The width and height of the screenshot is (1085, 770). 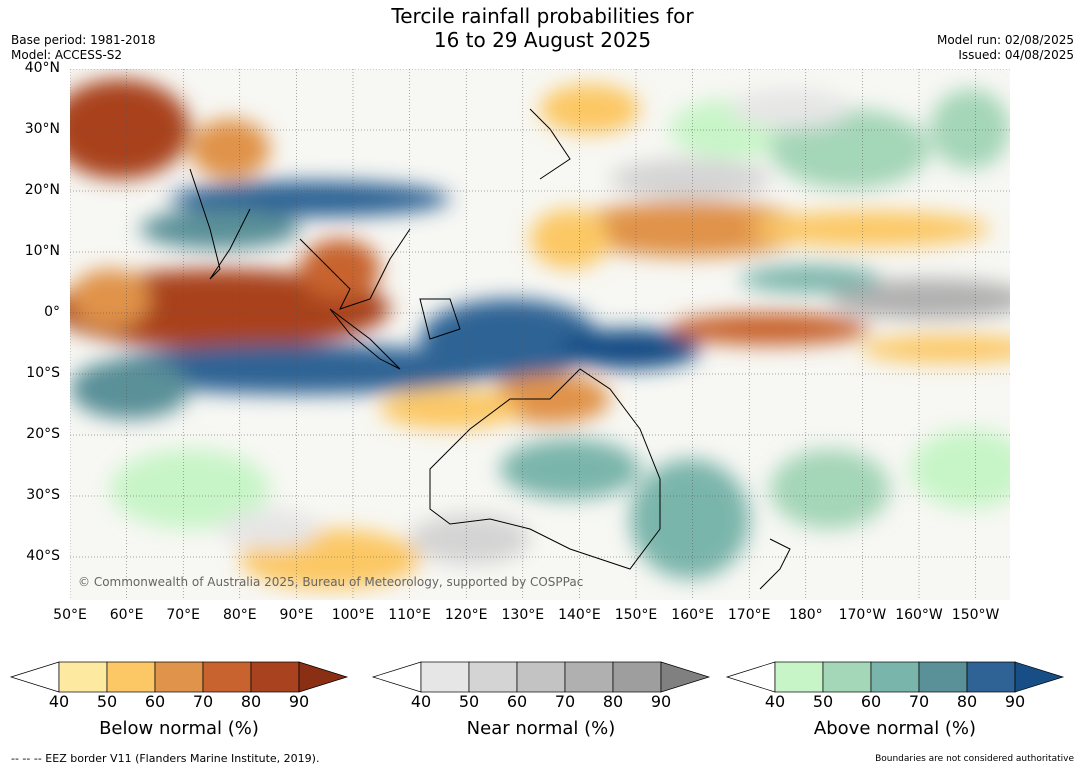 I want to click on base-period: Base period: 1981-2018, so click(x=83, y=40).